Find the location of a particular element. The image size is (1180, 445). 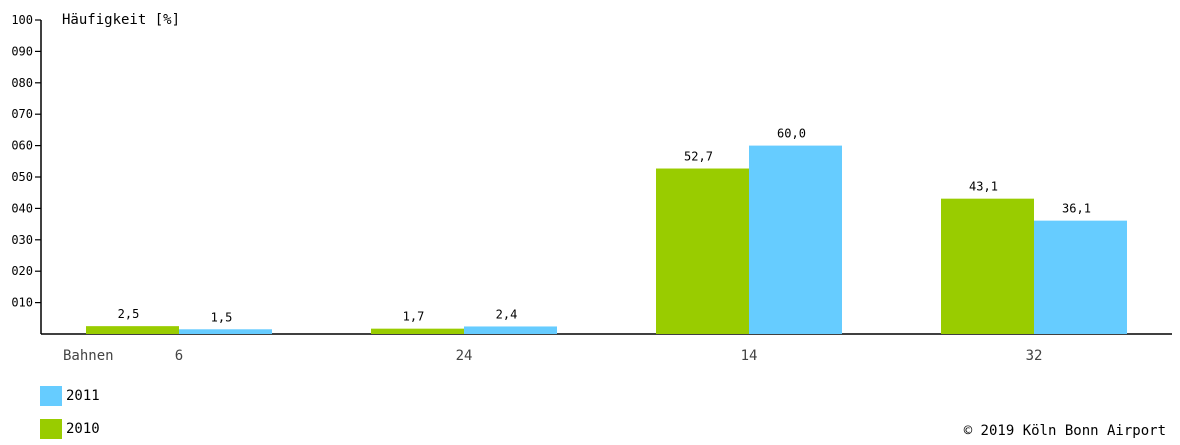

category-label-14: 14 is located at coordinates (749, 356).